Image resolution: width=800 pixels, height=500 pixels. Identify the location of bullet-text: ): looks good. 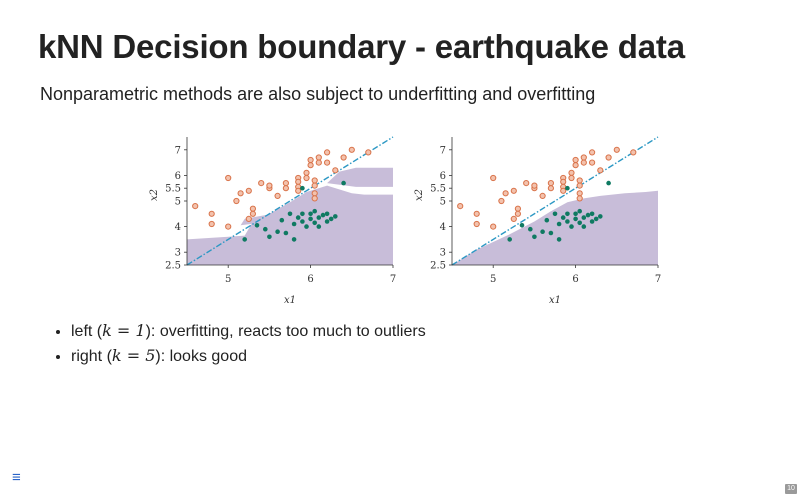
(201, 356).